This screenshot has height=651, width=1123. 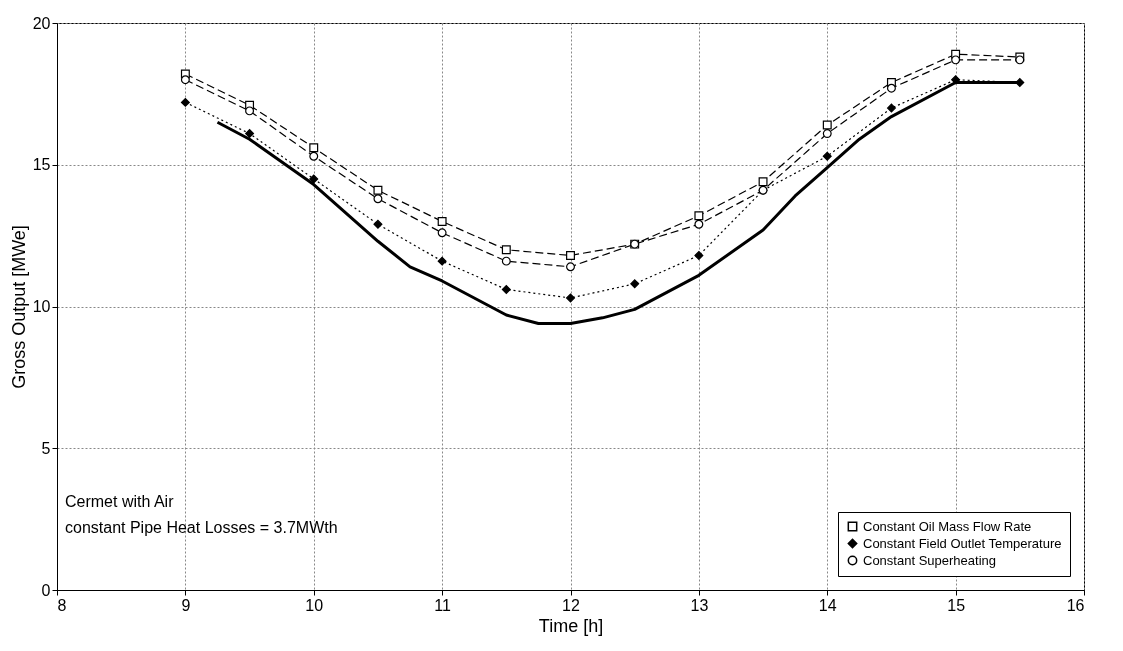 I want to click on legend-label: Constant Field Outlet Temperature, so click(x=962, y=543).